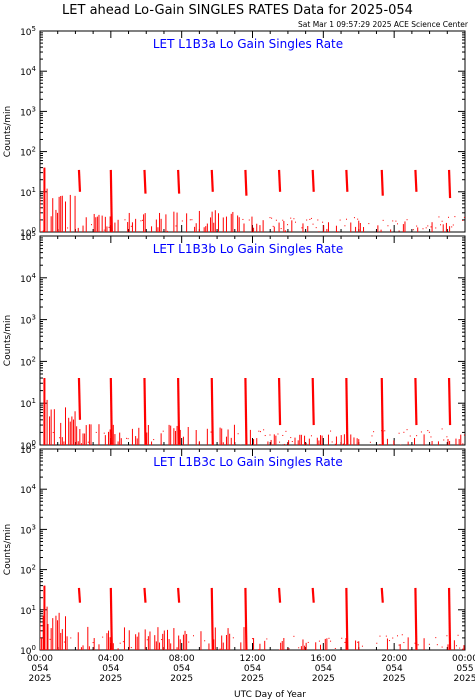 This screenshot has width=475, height=700. What do you see at coordinates (28, 320) in the screenshot?
I see `y-tick-label: 10³` at bounding box center [28, 320].